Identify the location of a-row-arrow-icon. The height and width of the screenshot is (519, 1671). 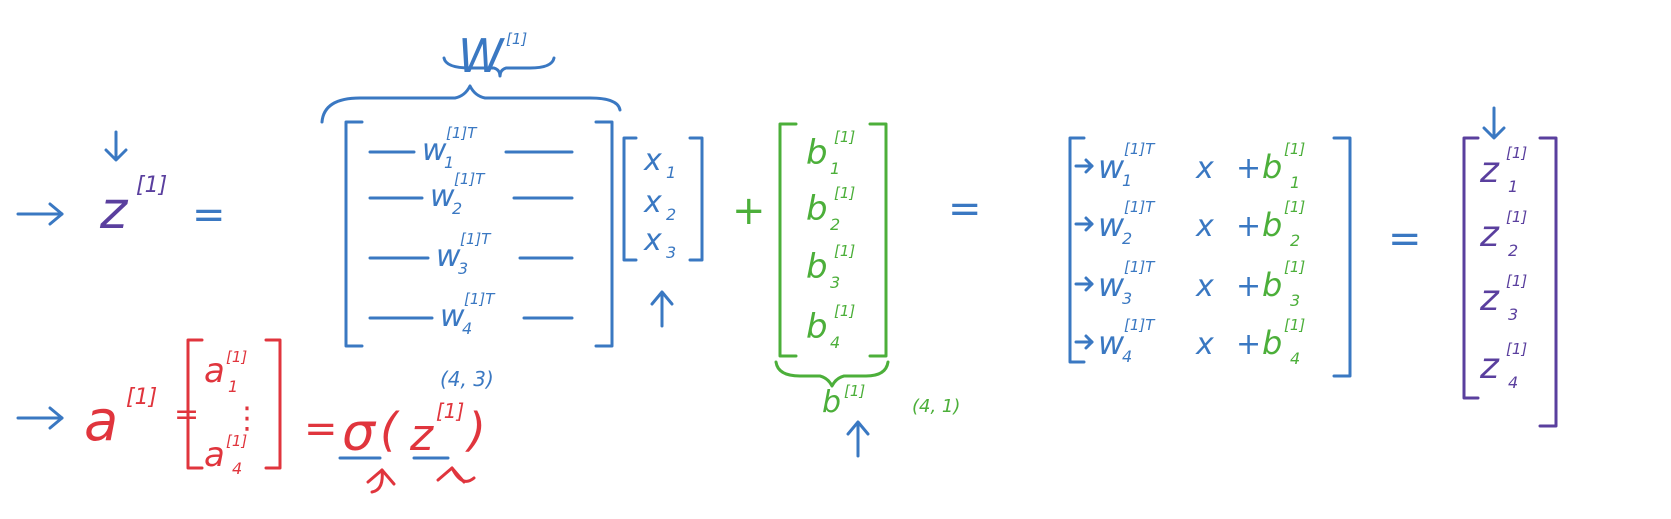
(40, 418).